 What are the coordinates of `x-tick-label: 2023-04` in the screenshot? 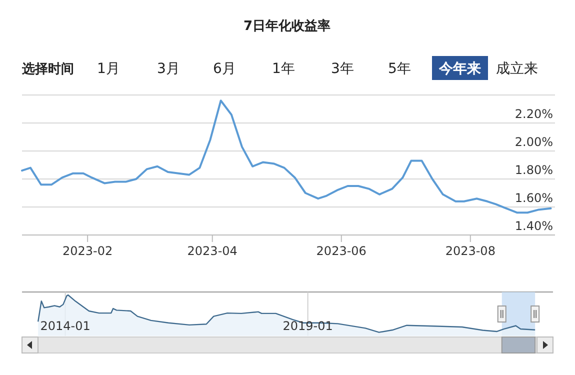 It's located at (212, 251).